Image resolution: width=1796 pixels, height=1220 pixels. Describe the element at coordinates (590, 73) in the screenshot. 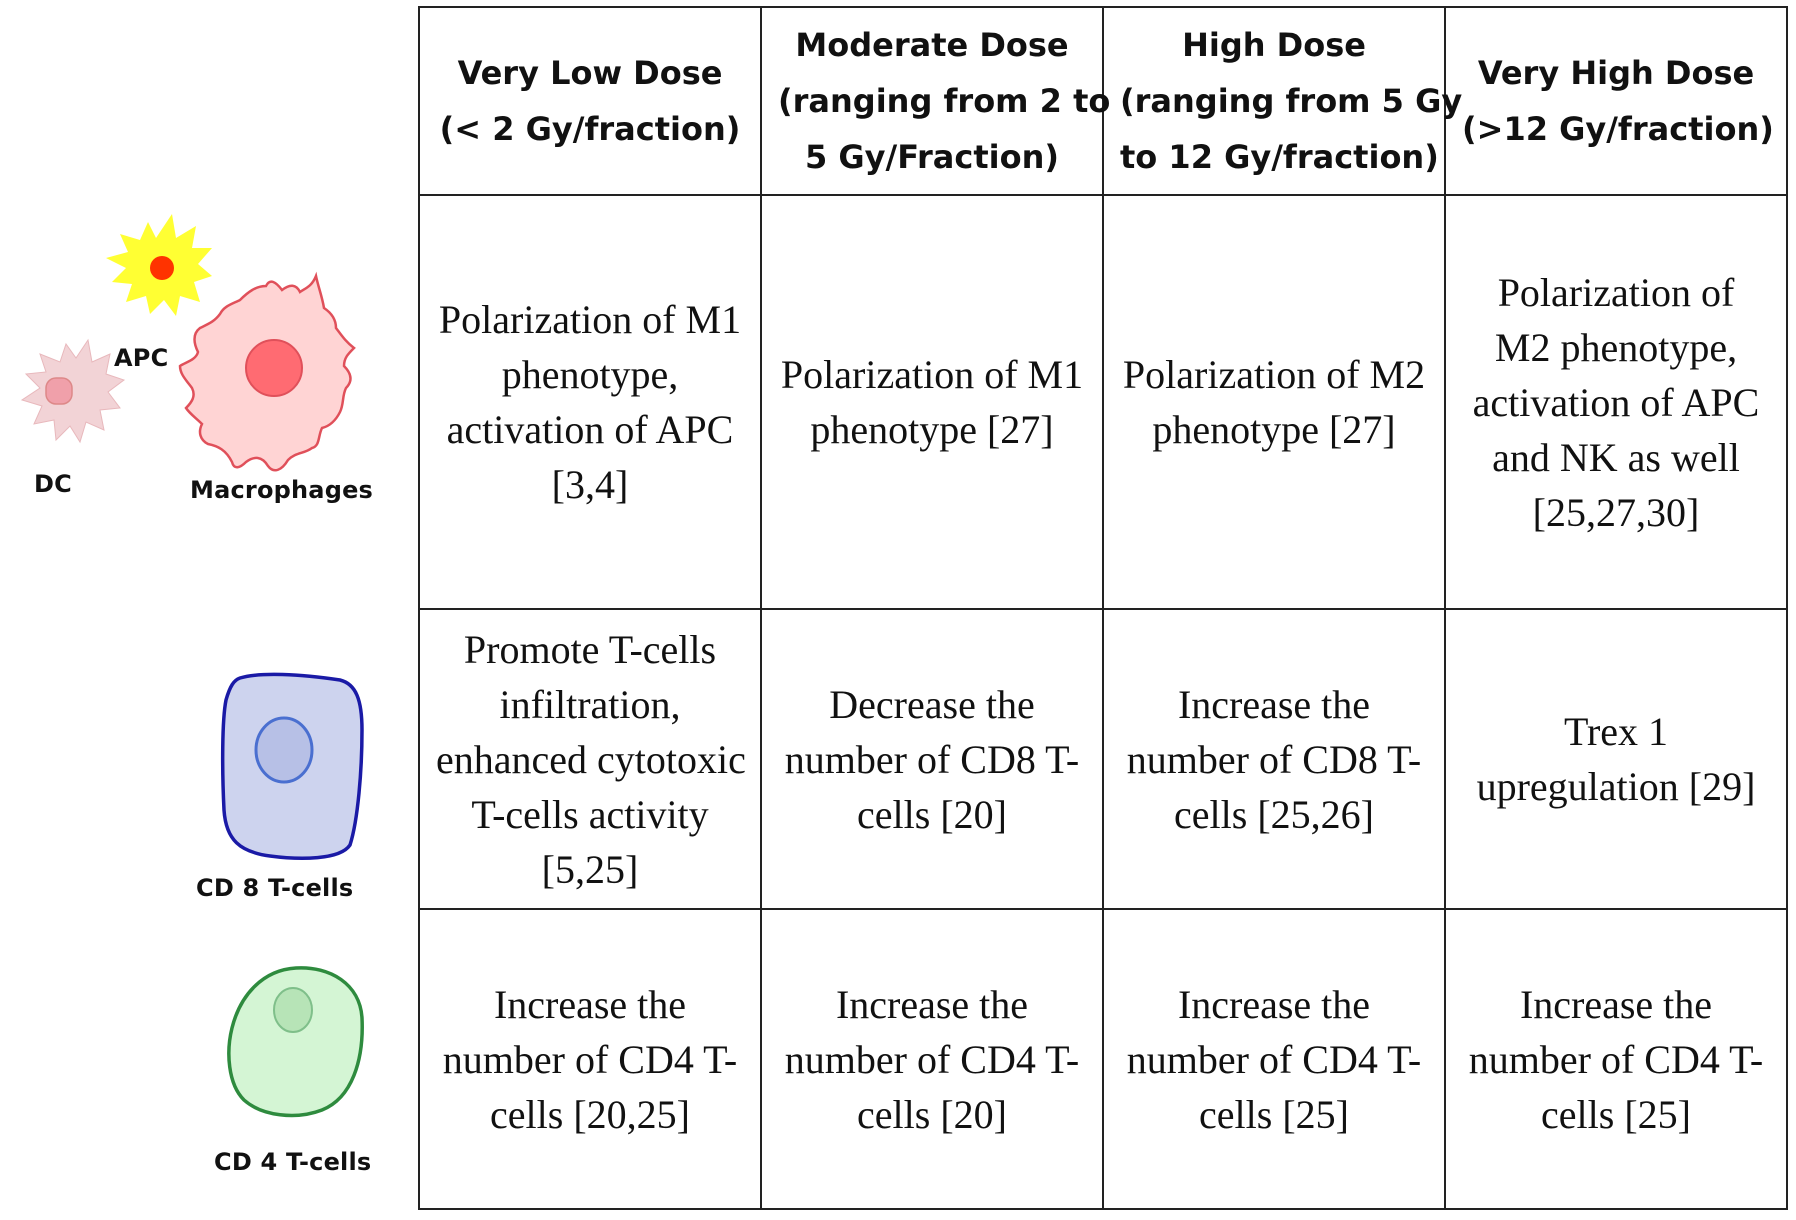

I see `header-title: Very Low Dose` at that location.